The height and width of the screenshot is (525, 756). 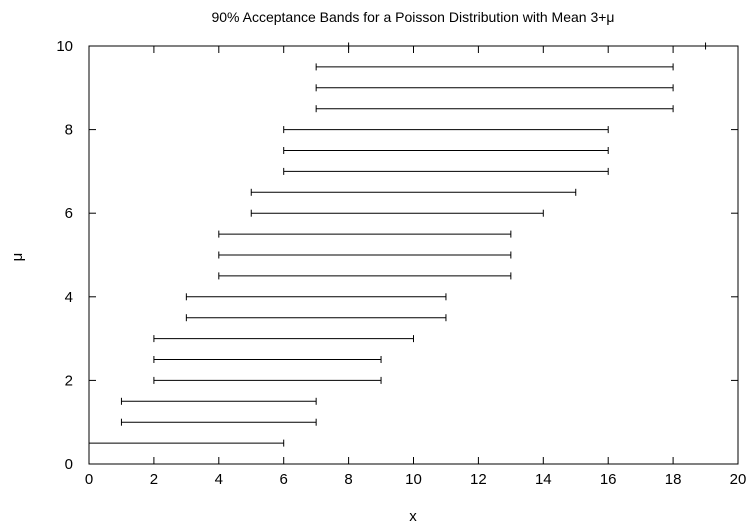 What do you see at coordinates (284, 479) in the screenshot?
I see `x-tick-label: 6` at bounding box center [284, 479].